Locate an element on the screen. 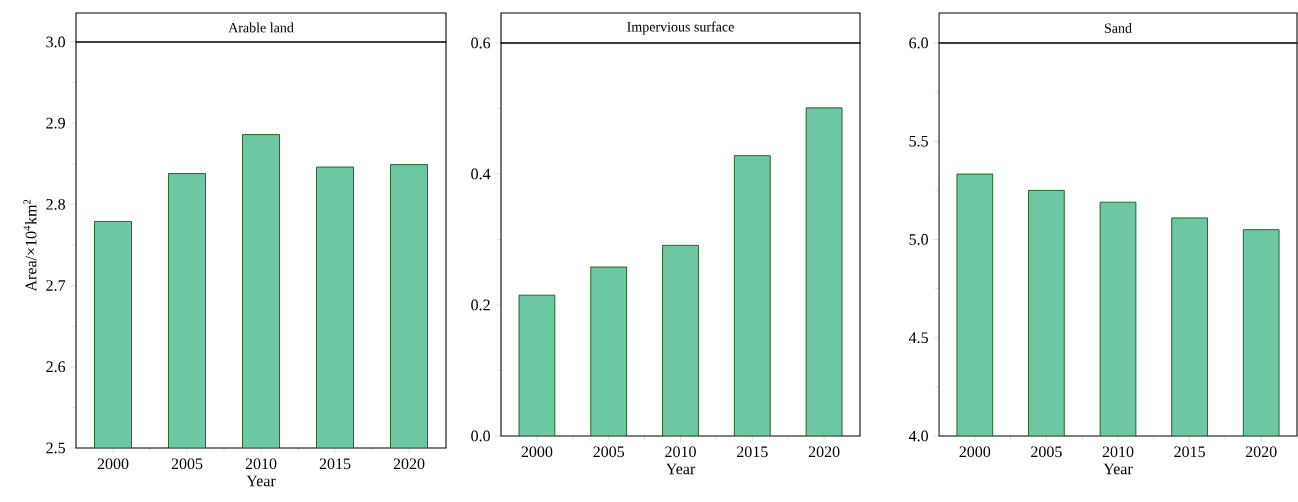 The height and width of the screenshot is (502, 1298). chart-title: Impervious surface is located at coordinates (680, 28).